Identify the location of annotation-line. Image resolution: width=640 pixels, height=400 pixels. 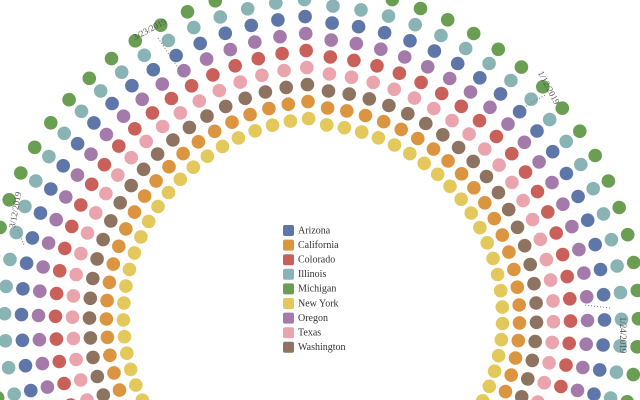
(171, 58).